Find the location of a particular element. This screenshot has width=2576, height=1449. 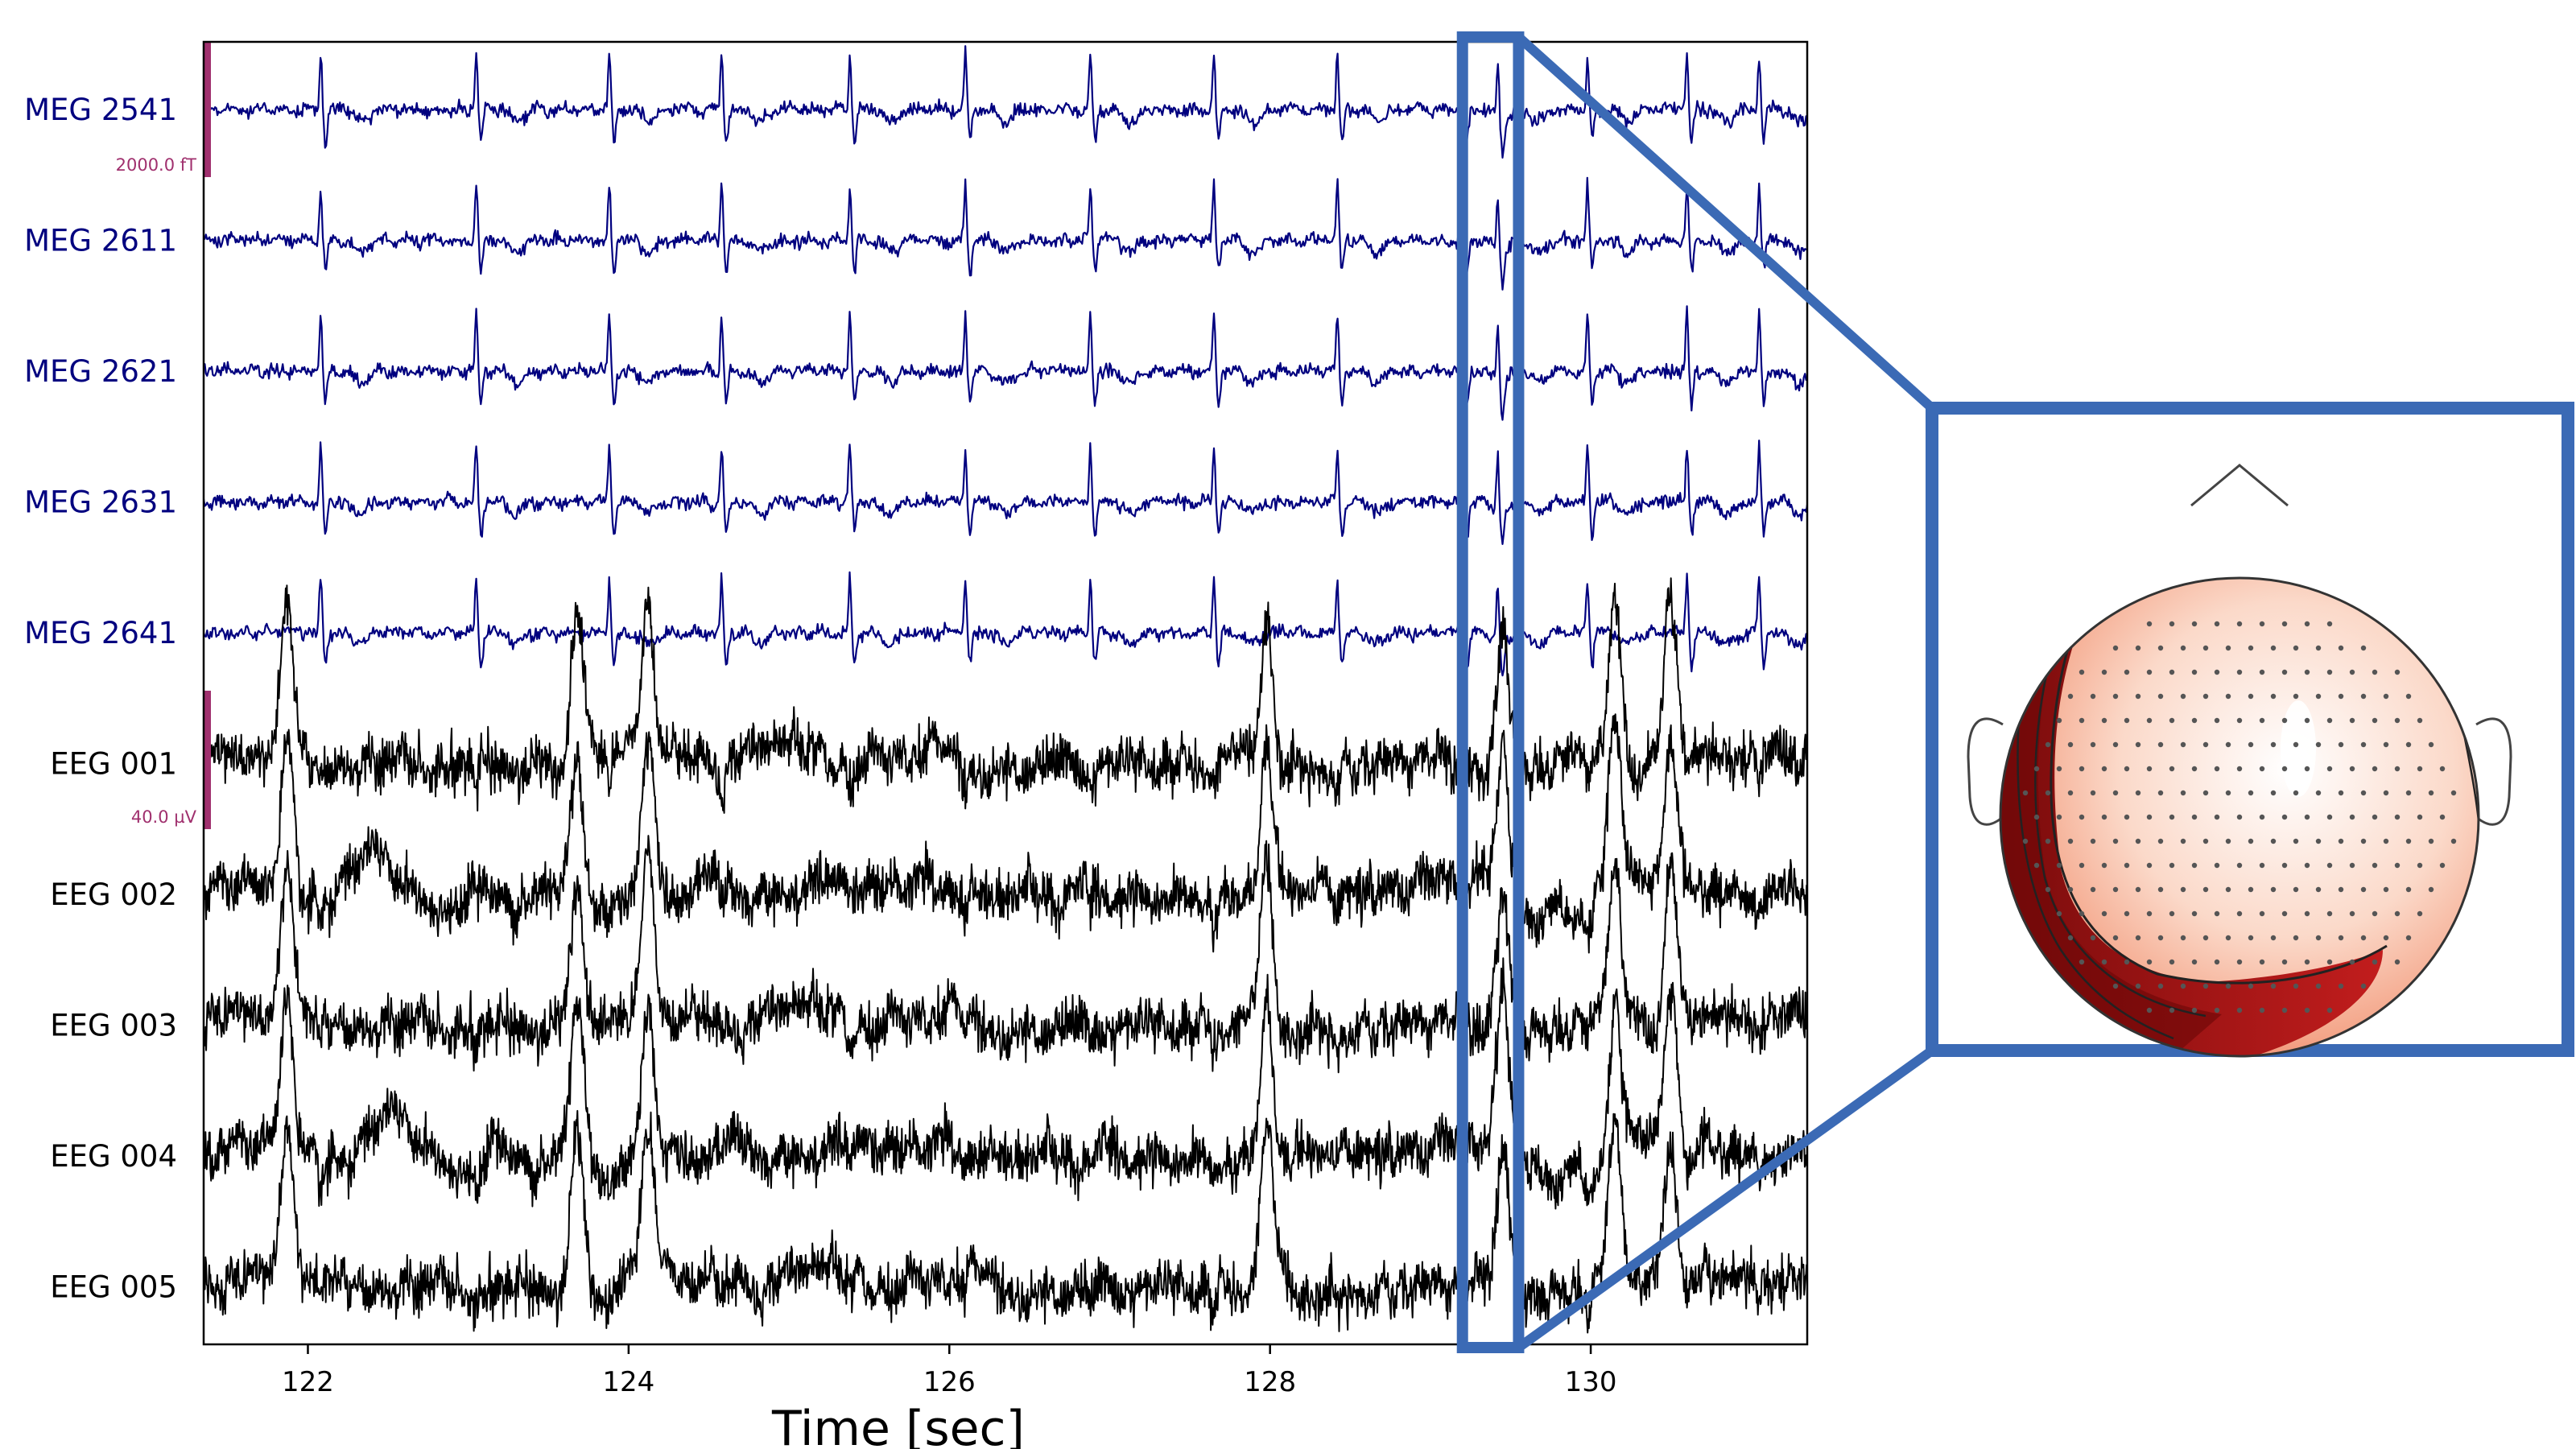

head-ear-left is located at coordinates (1985, 771).